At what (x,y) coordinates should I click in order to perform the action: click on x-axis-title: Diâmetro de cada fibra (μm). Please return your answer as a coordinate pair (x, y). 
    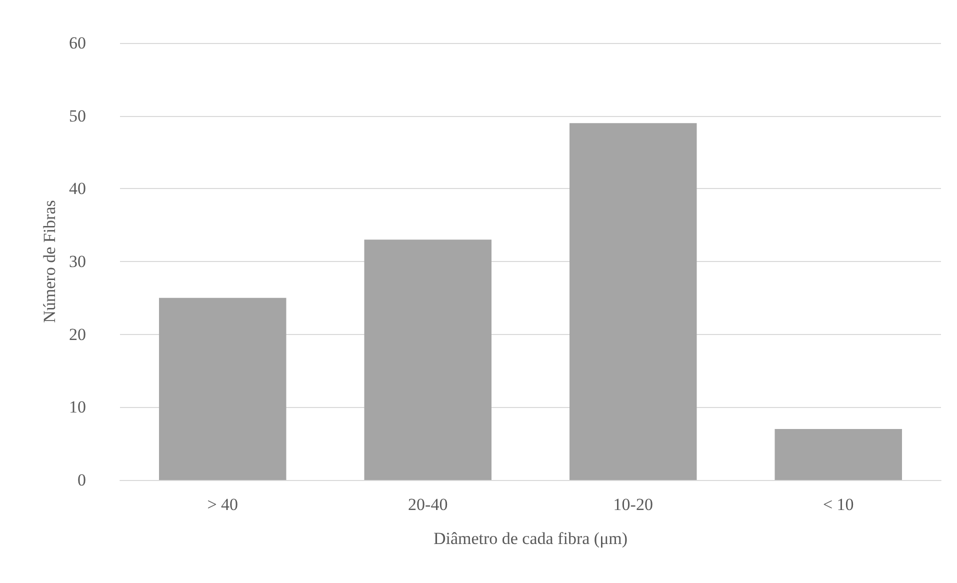
    Looking at the image, I should click on (530, 538).